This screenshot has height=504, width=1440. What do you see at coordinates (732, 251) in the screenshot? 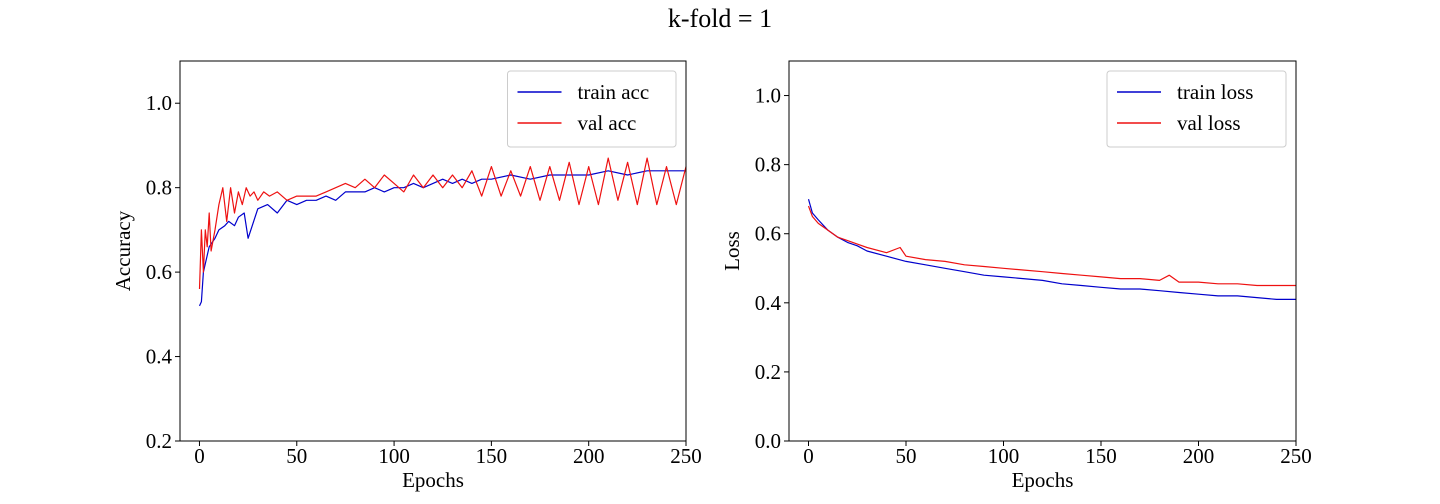
I see `y-axis-label: Loss` at bounding box center [732, 251].